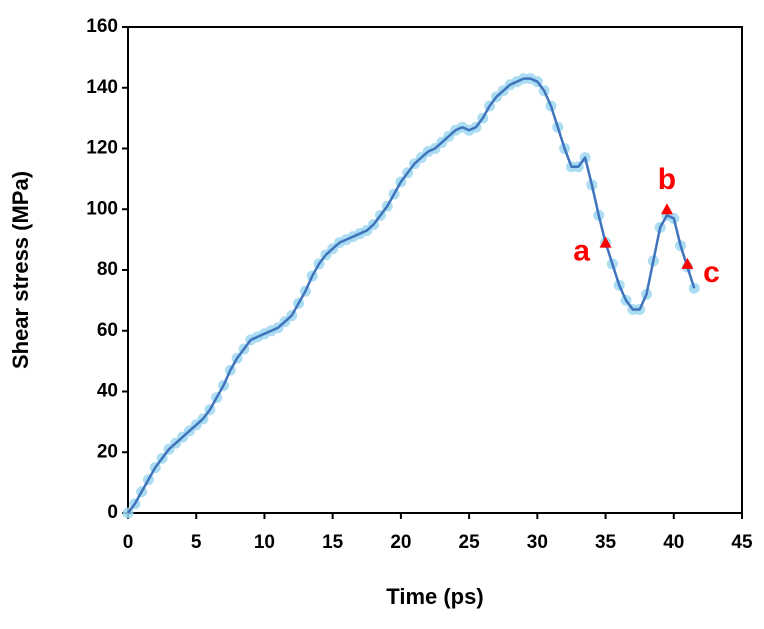 The width and height of the screenshot is (764, 629). Describe the element at coordinates (107, 451) in the screenshot. I see `y-tick-label: 20` at that location.